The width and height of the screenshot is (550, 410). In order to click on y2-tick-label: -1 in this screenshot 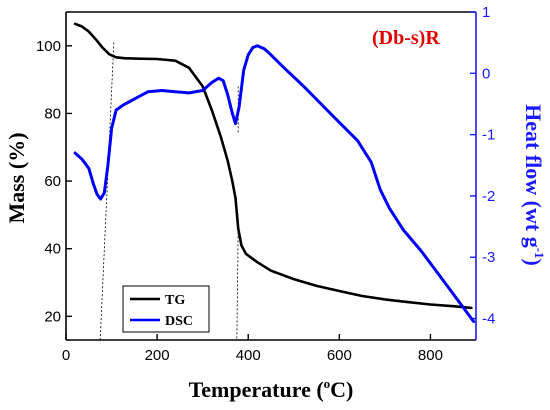, I will do `click(488, 135)`.